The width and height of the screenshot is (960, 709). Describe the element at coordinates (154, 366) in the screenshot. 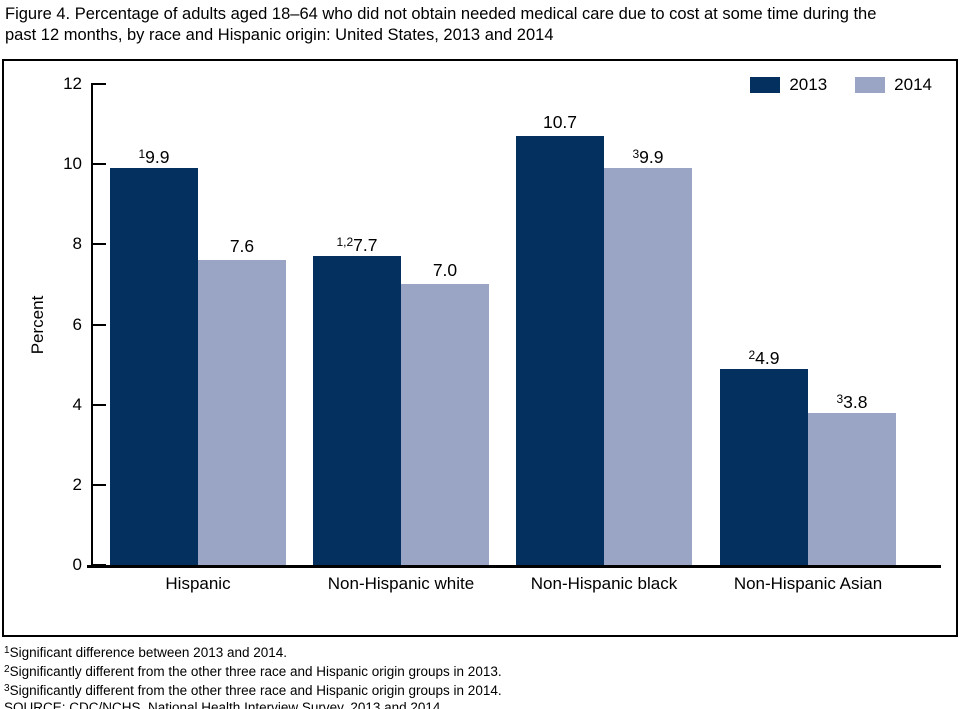

I see `bar-2013-hispanic` at that location.